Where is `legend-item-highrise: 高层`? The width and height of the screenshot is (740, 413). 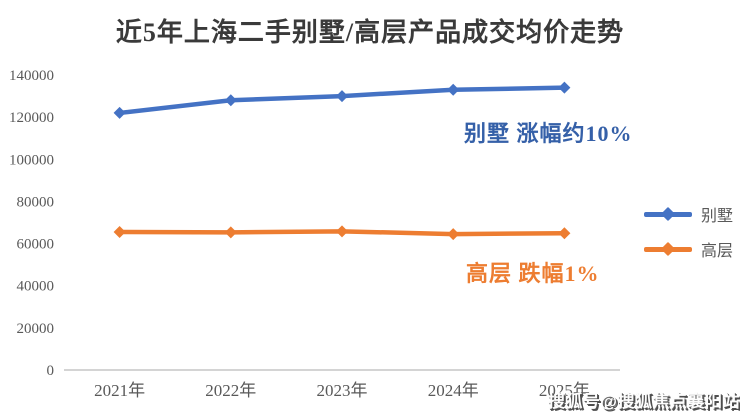 legend-item-highrise: 高层 is located at coordinates (688, 249).